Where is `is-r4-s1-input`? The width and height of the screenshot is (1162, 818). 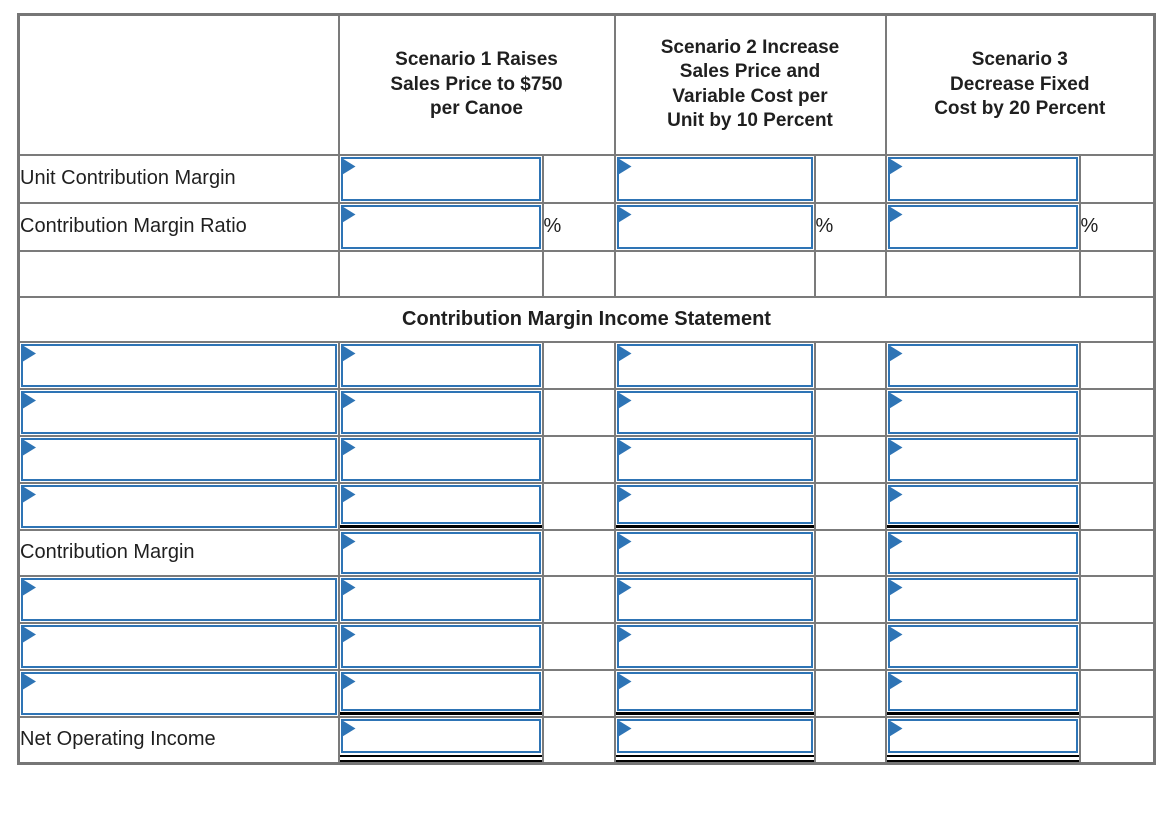 is-r4-s1-input is located at coordinates (440, 504).